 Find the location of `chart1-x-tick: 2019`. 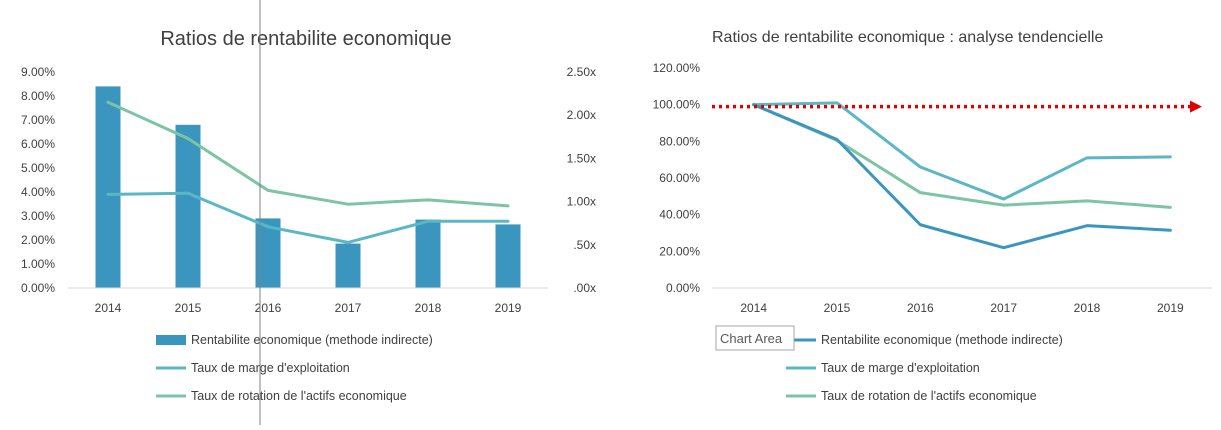

chart1-x-tick: 2019 is located at coordinates (508, 308).